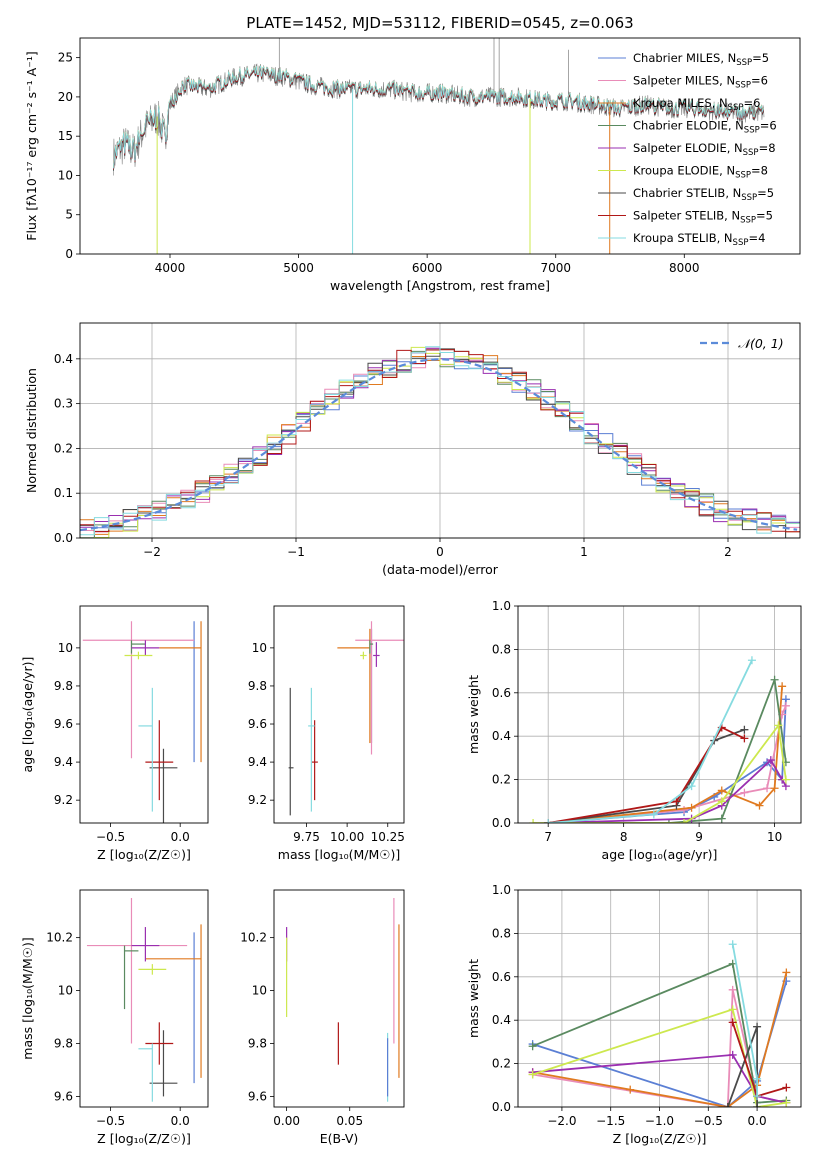 This screenshot has width=819, height=1170. I want to click on x-tick-label: 0, so click(440, 552).